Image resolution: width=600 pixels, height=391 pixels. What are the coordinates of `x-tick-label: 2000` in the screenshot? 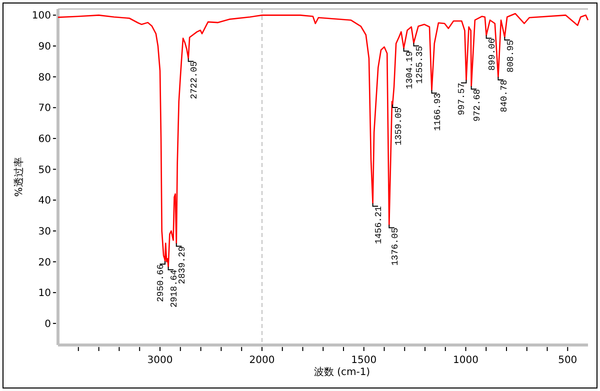 It's located at (262, 360).